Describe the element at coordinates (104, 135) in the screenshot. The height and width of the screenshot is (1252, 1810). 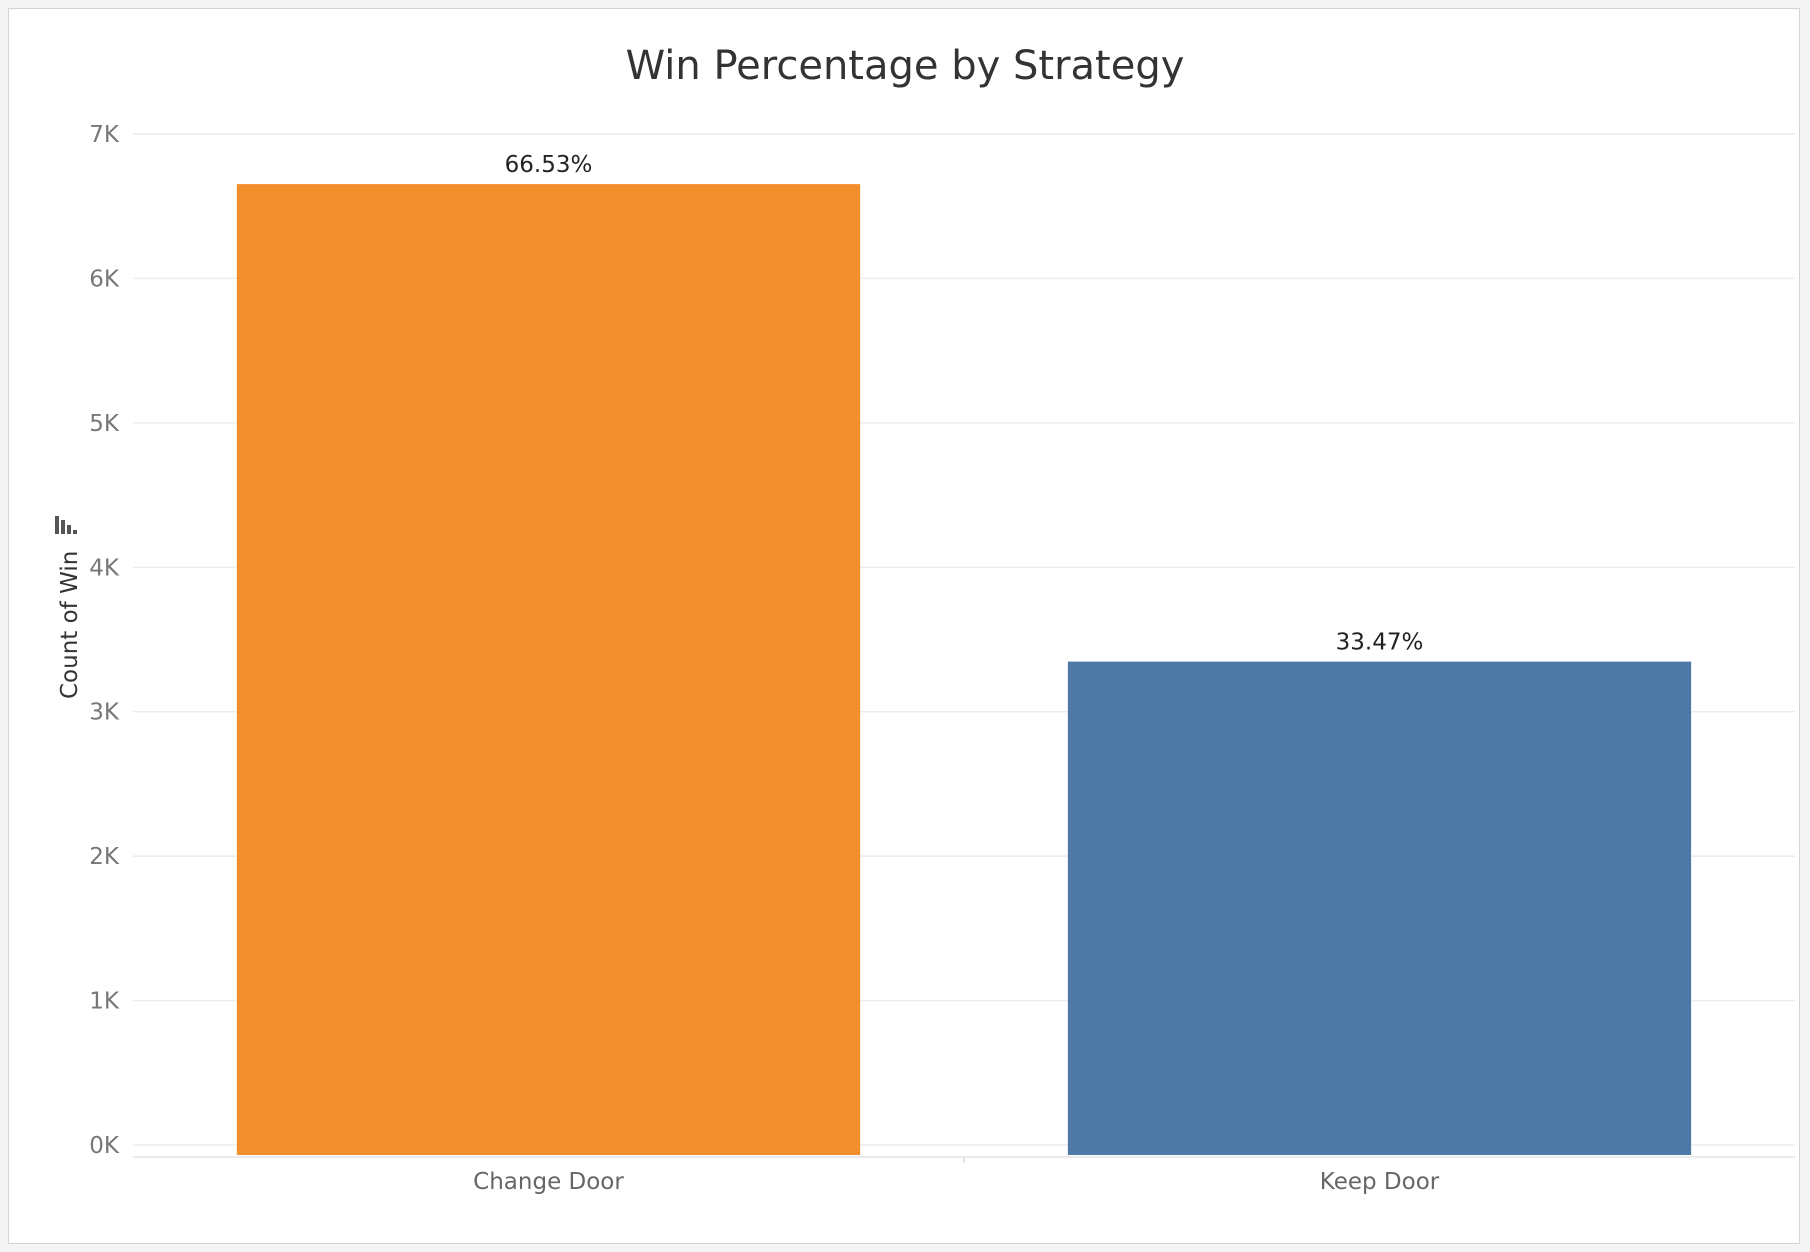
I see `y-tick-label: 7K` at that location.